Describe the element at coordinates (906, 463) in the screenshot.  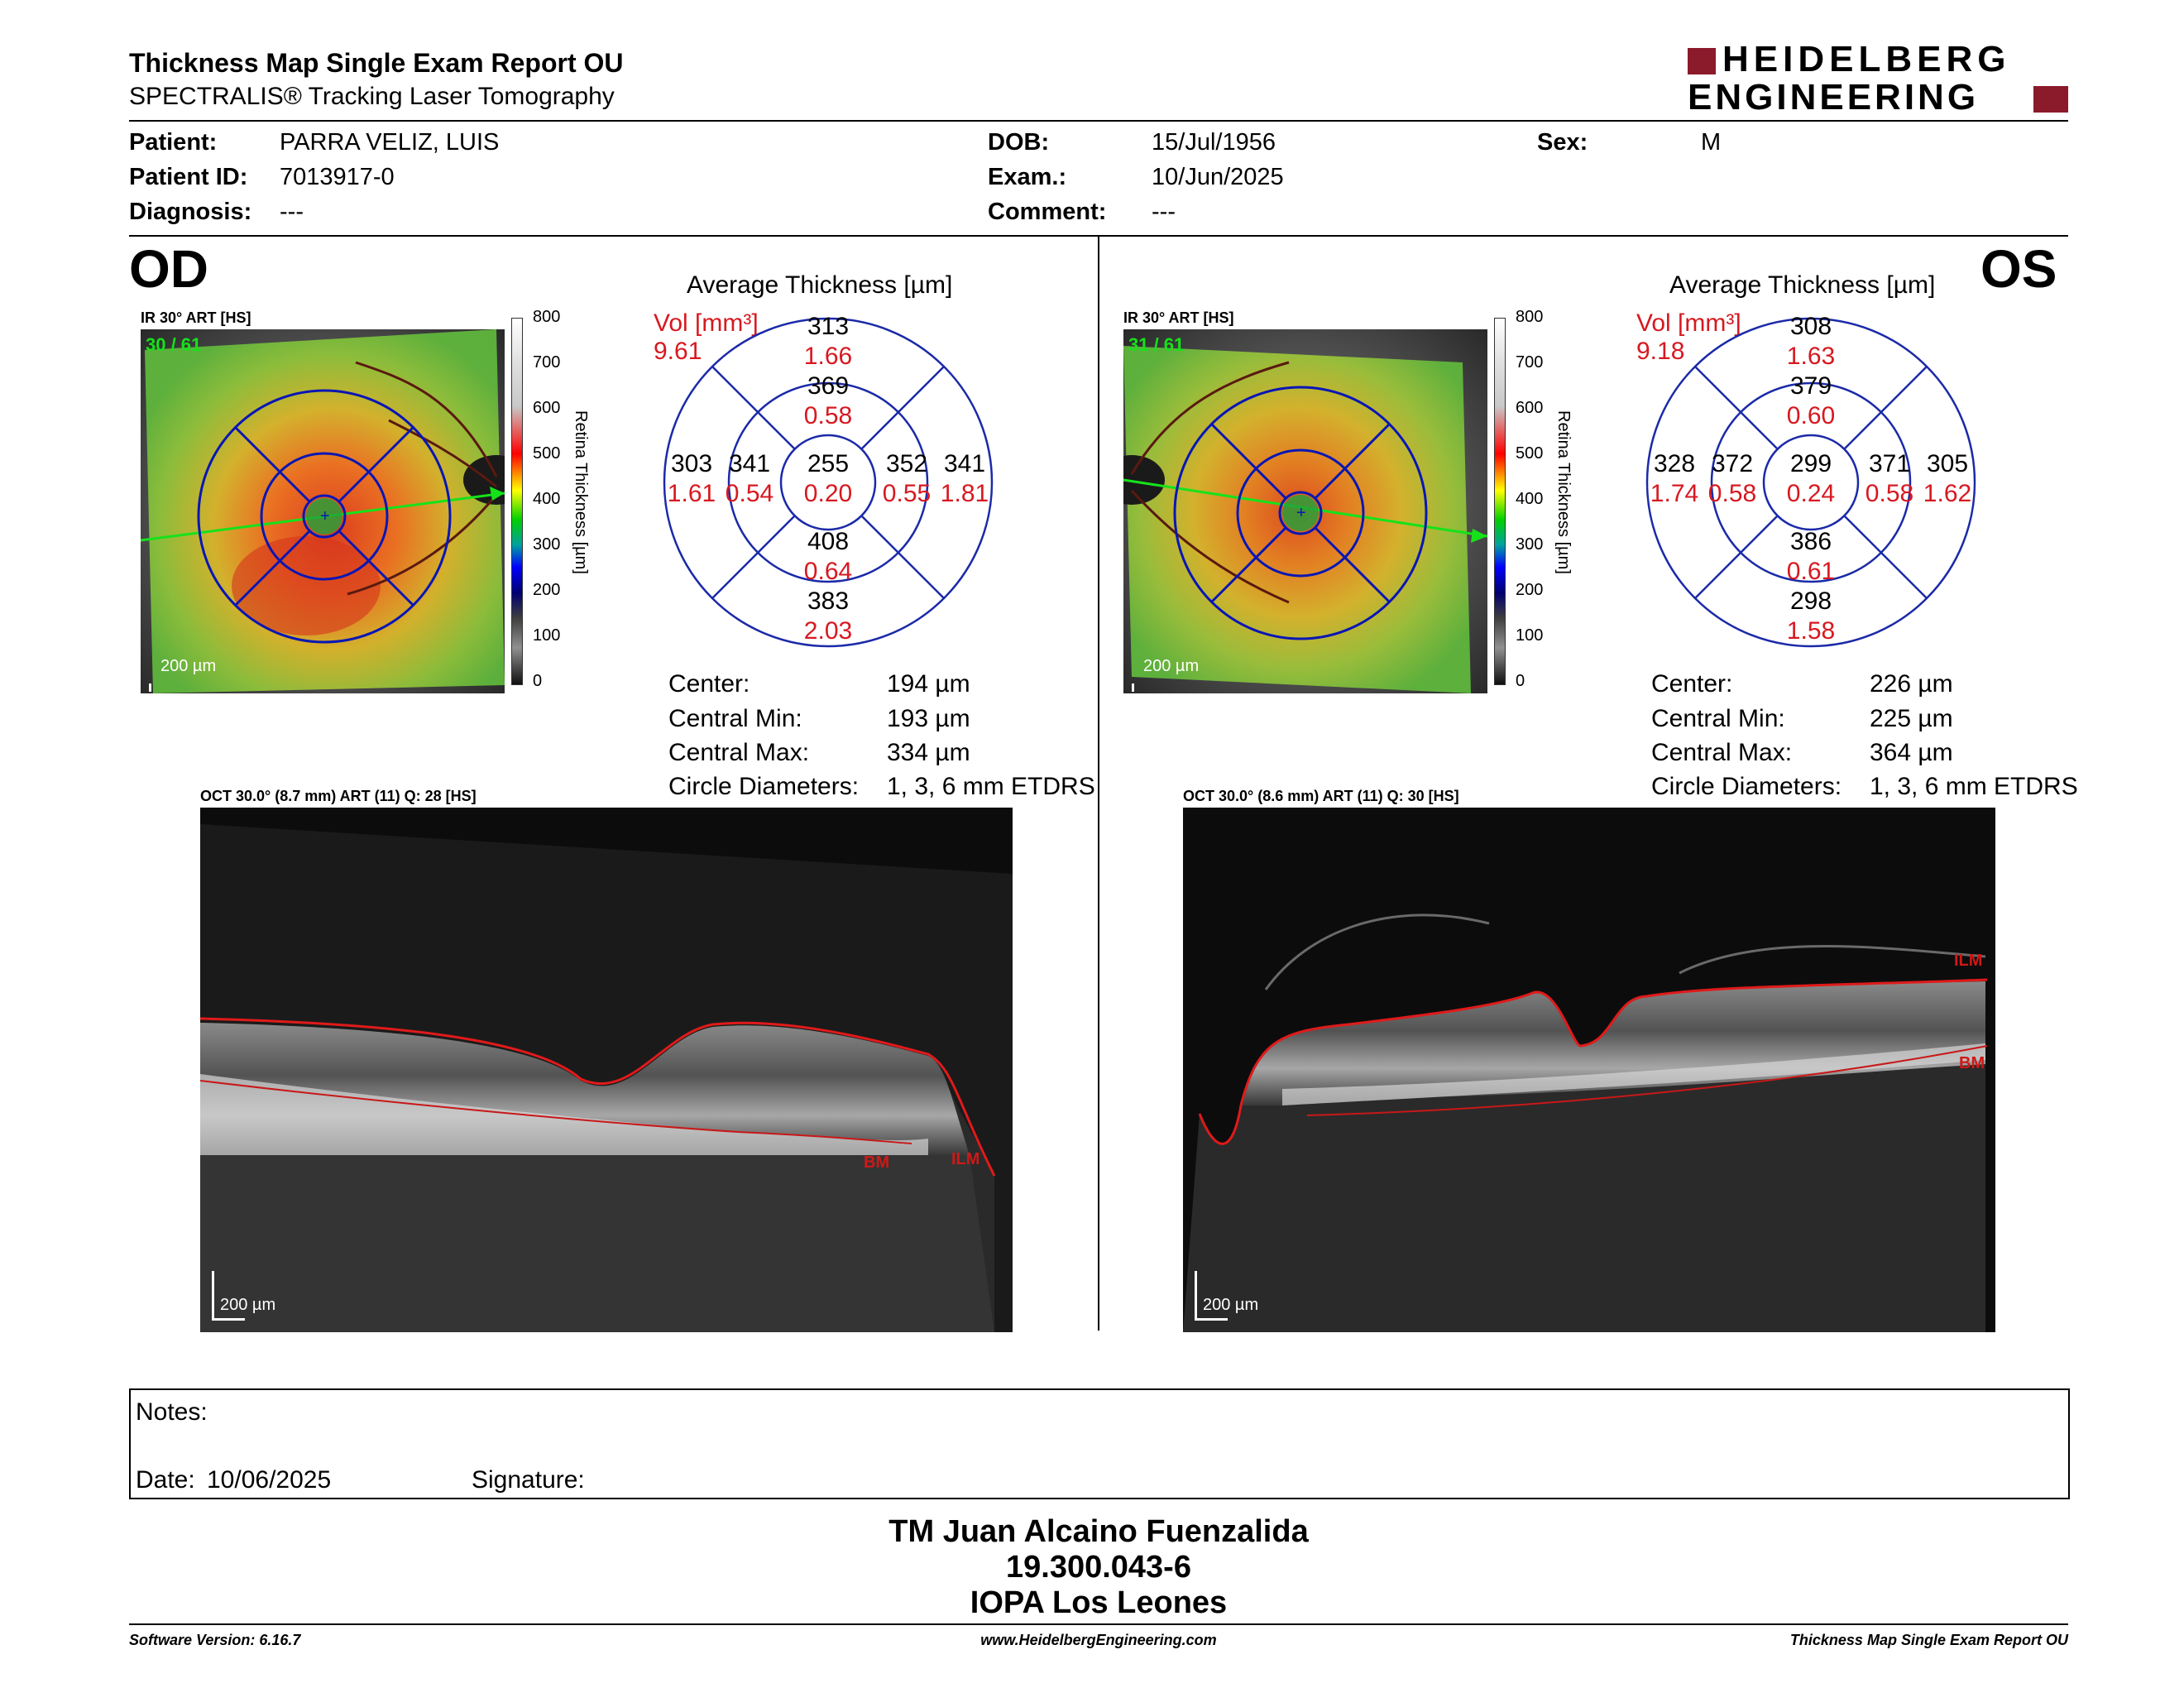
I see `od-inner-right: 352` at that location.